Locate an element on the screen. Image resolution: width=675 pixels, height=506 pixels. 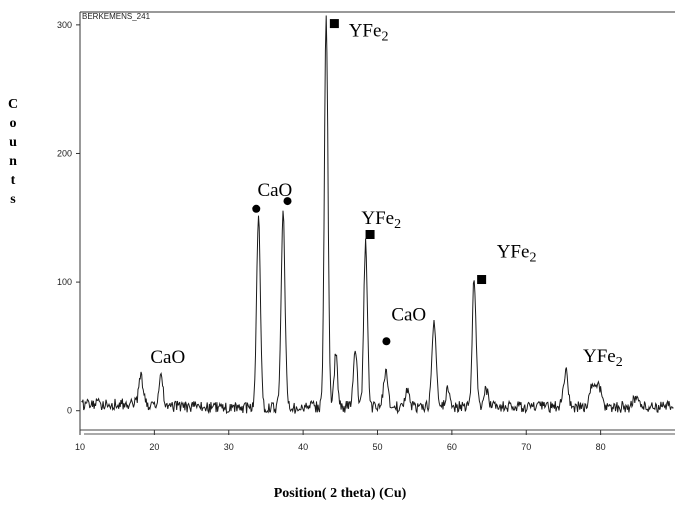
x-tick-label: 60 is located at coordinates (452, 447).